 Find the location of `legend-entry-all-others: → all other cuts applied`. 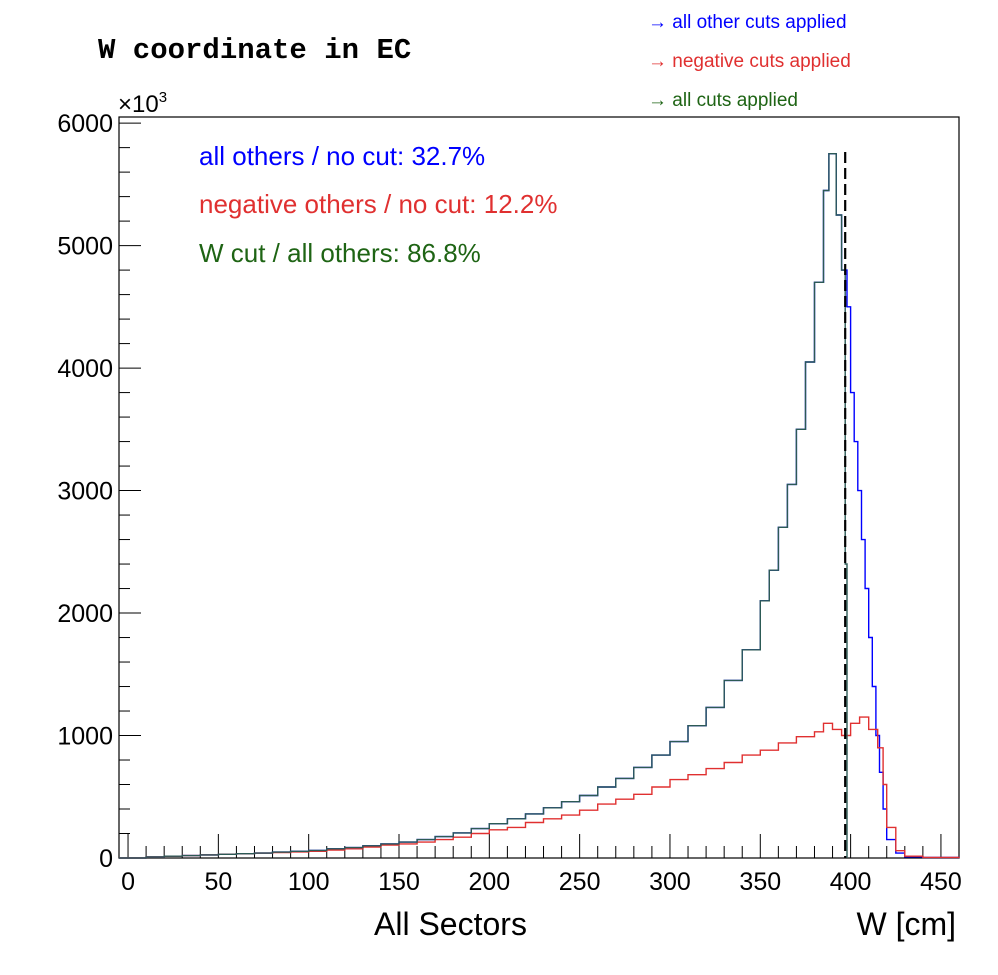

legend-entry-all-others: → all other cuts applied is located at coordinates (747, 22).